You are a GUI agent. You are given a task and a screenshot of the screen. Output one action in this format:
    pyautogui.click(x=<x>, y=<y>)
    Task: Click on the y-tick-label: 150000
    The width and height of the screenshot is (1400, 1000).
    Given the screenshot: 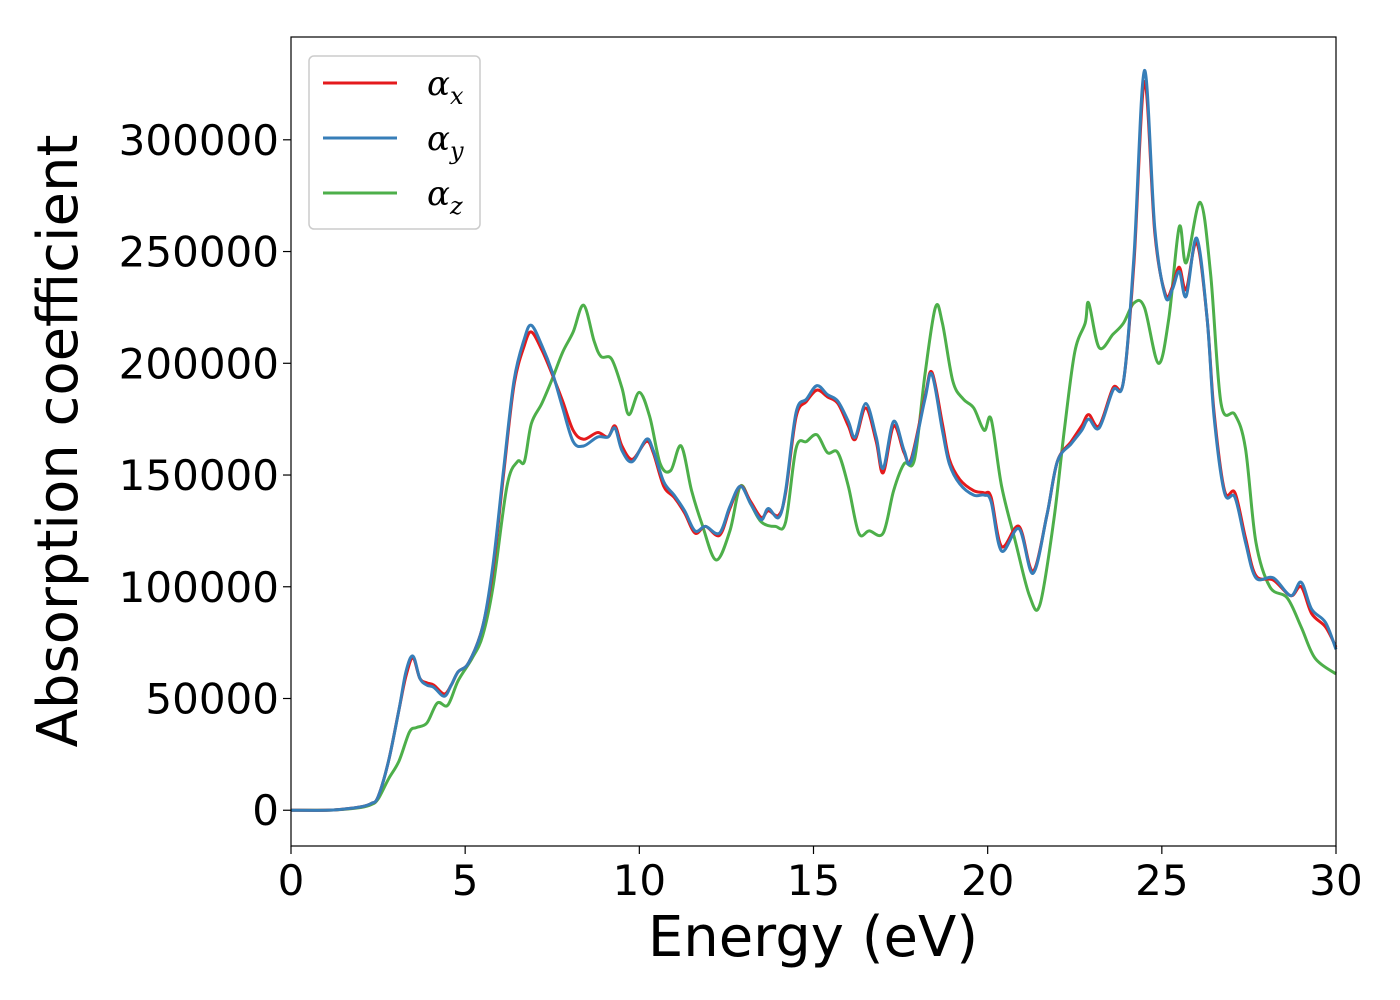 What is the action you would take?
    pyautogui.click(x=199, y=475)
    